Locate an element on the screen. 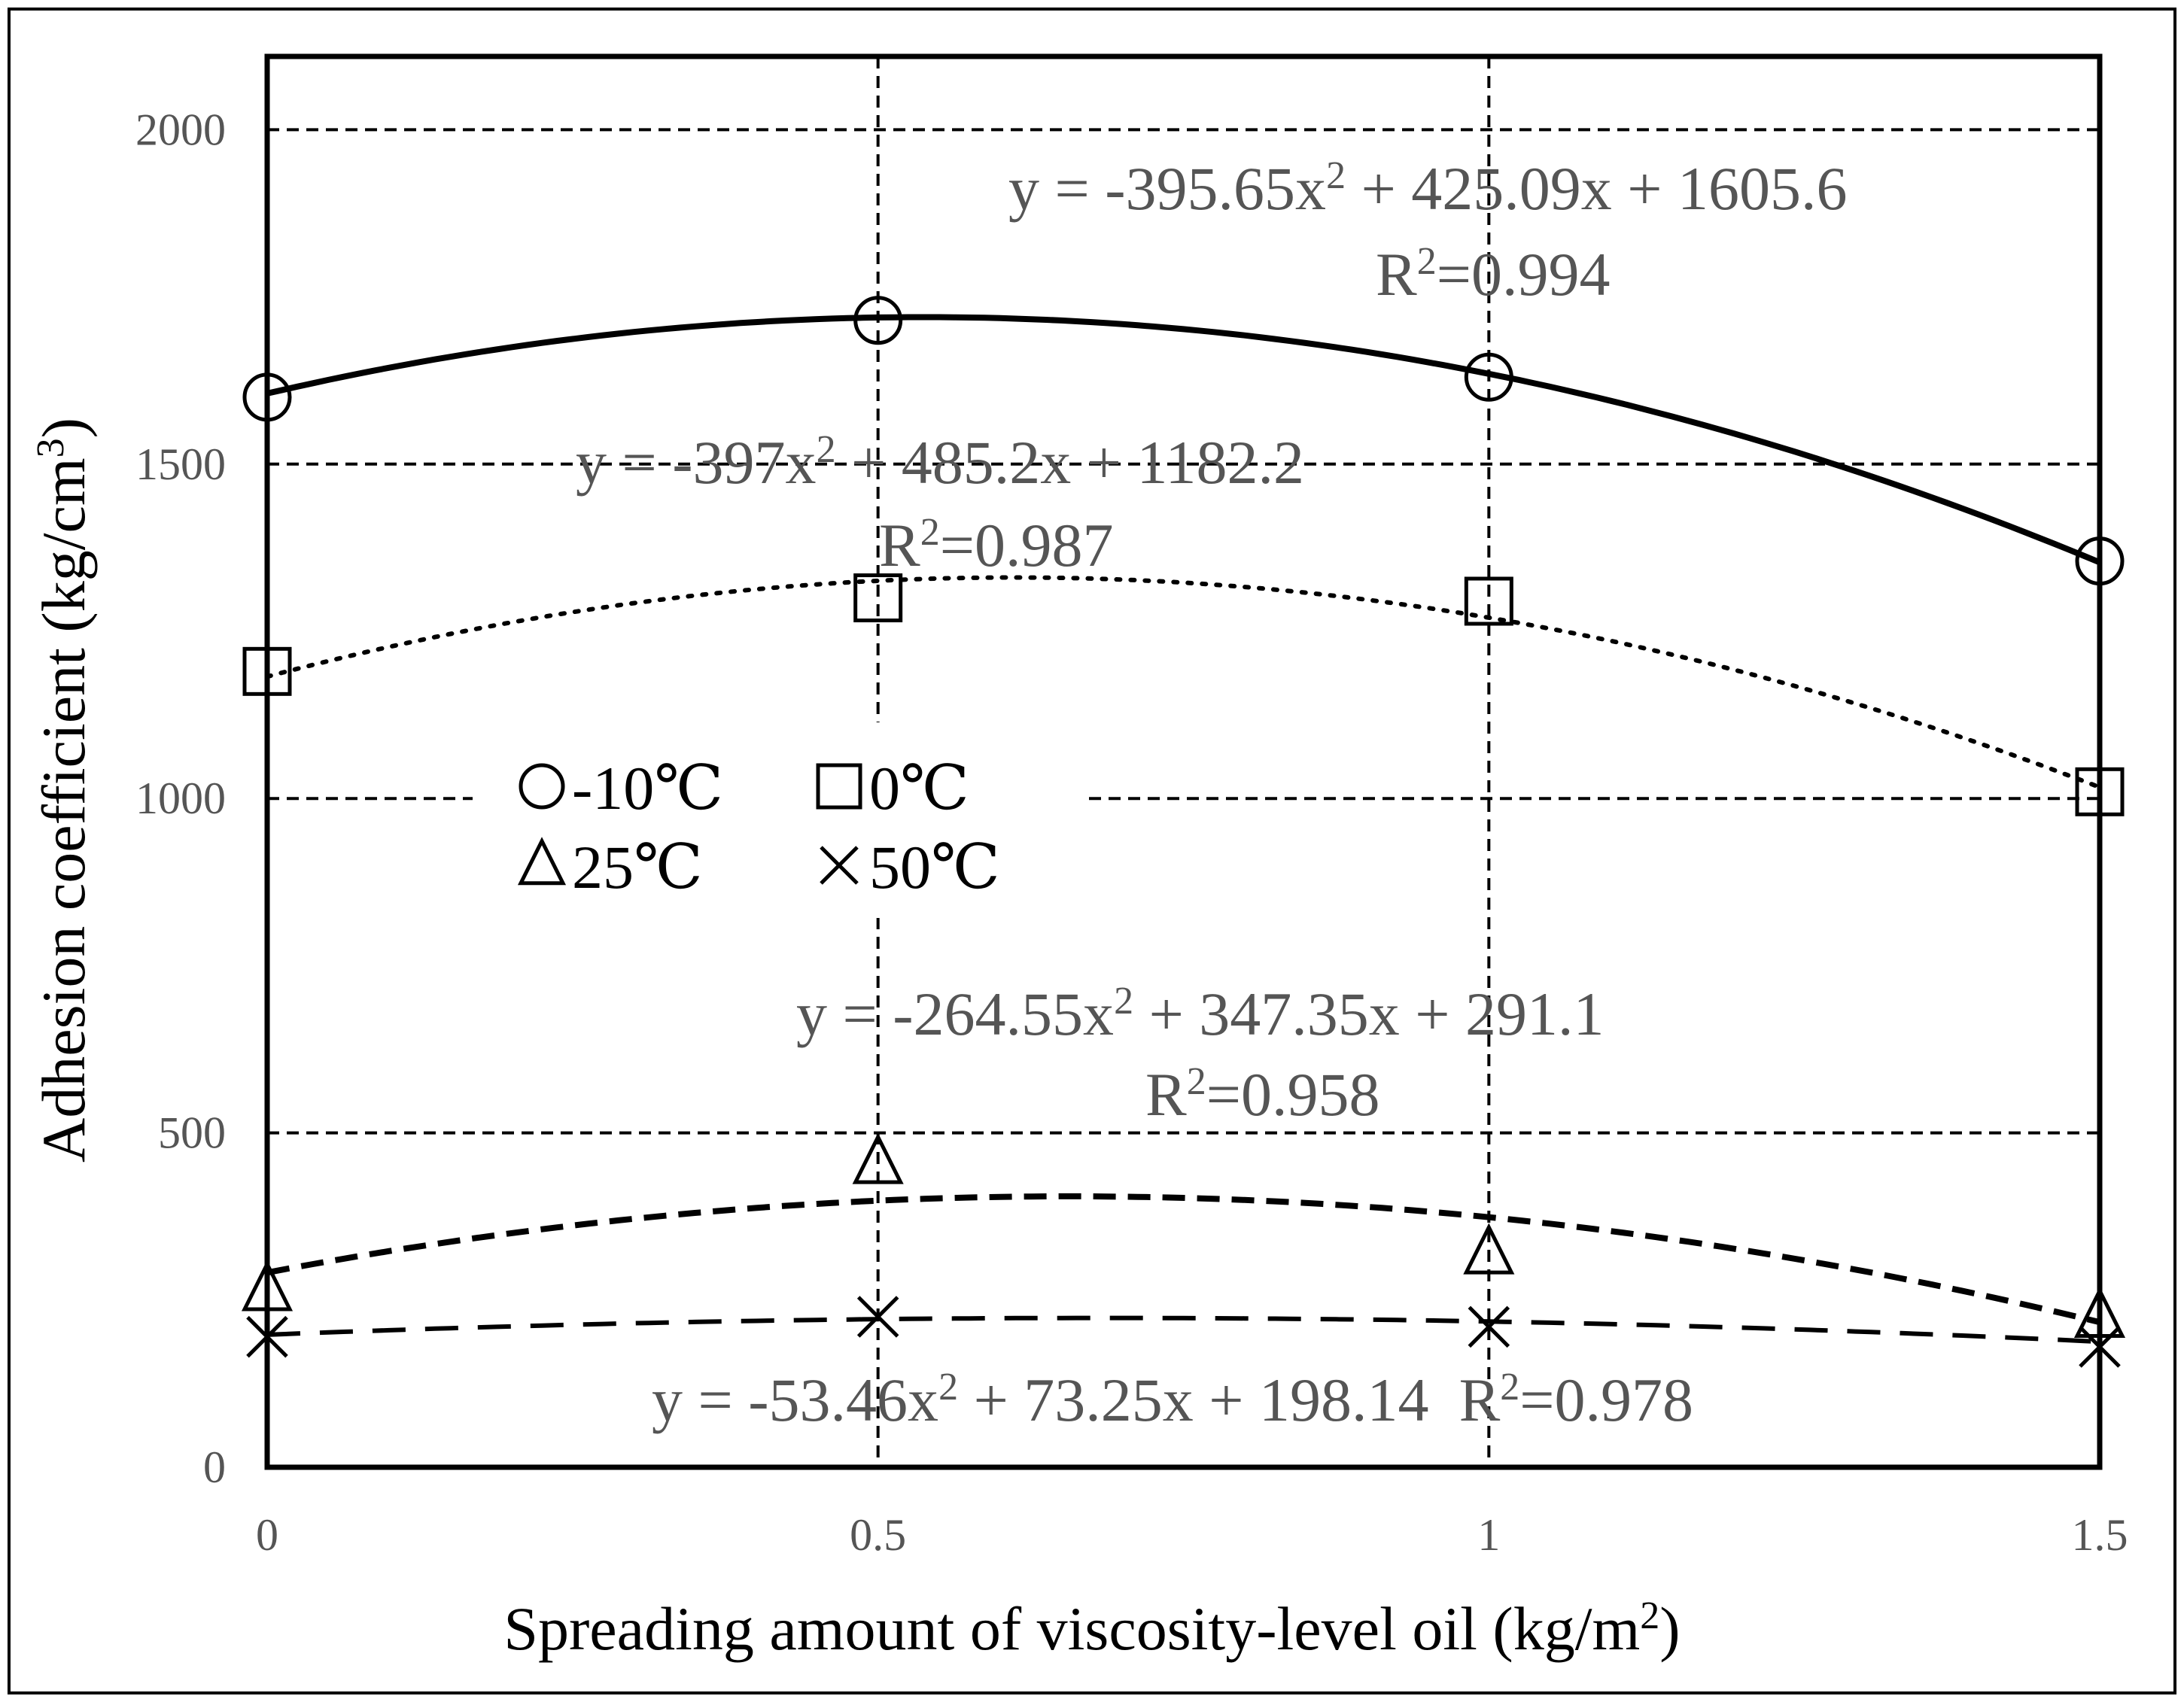 The width and height of the screenshot is (2184, 1702). x-axis-ticks: 0 0.5 1 1.5 is located at coordinates (1192, 1535).